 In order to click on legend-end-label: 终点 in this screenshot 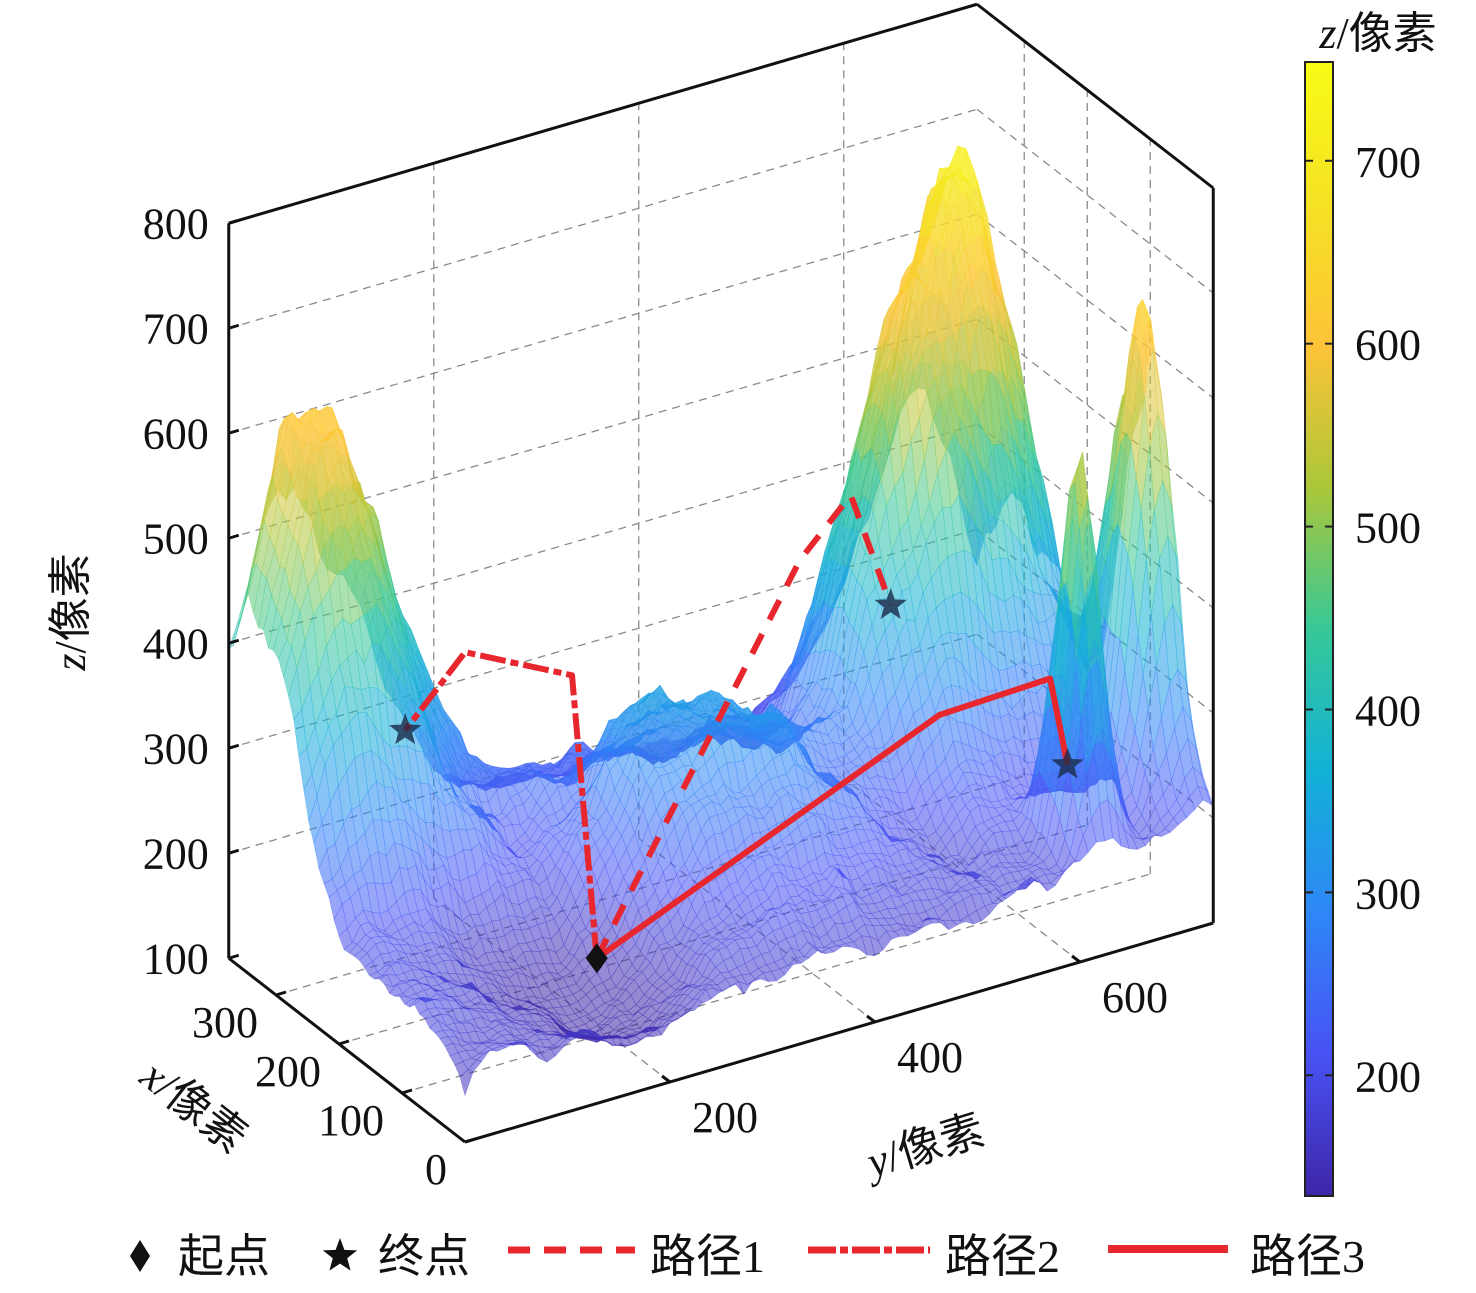, I will do `click(424, 1256)`.